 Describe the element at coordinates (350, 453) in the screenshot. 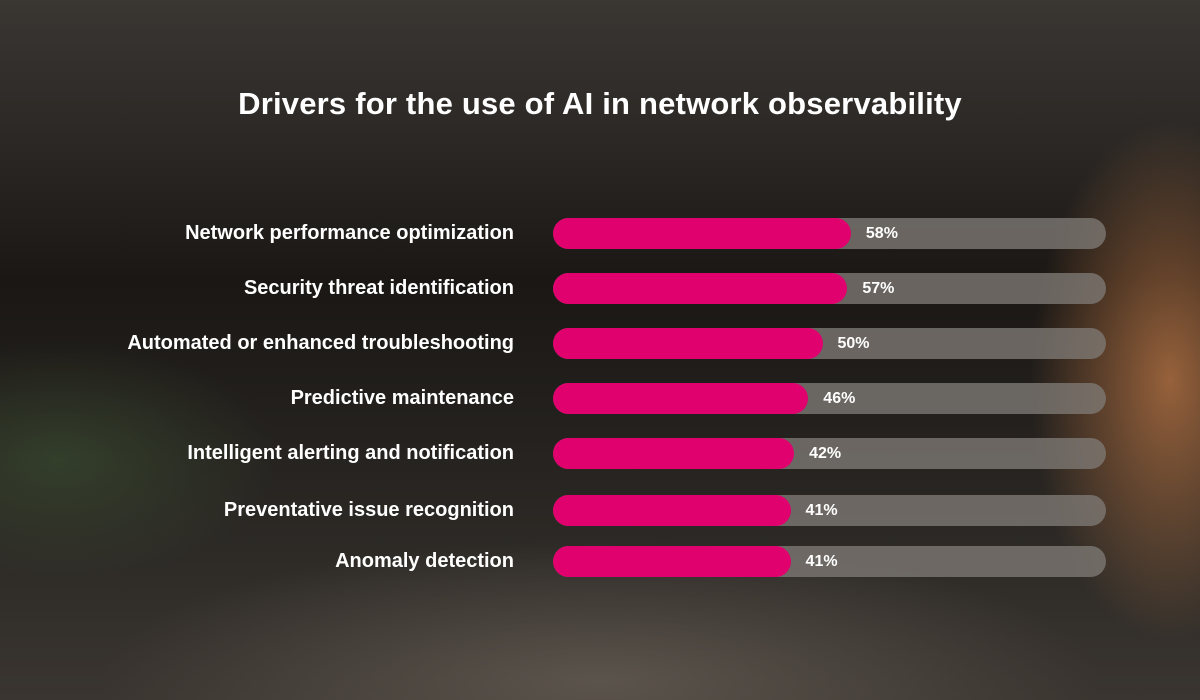

I see `category-label: Intelligent alerting and notification` at that location.